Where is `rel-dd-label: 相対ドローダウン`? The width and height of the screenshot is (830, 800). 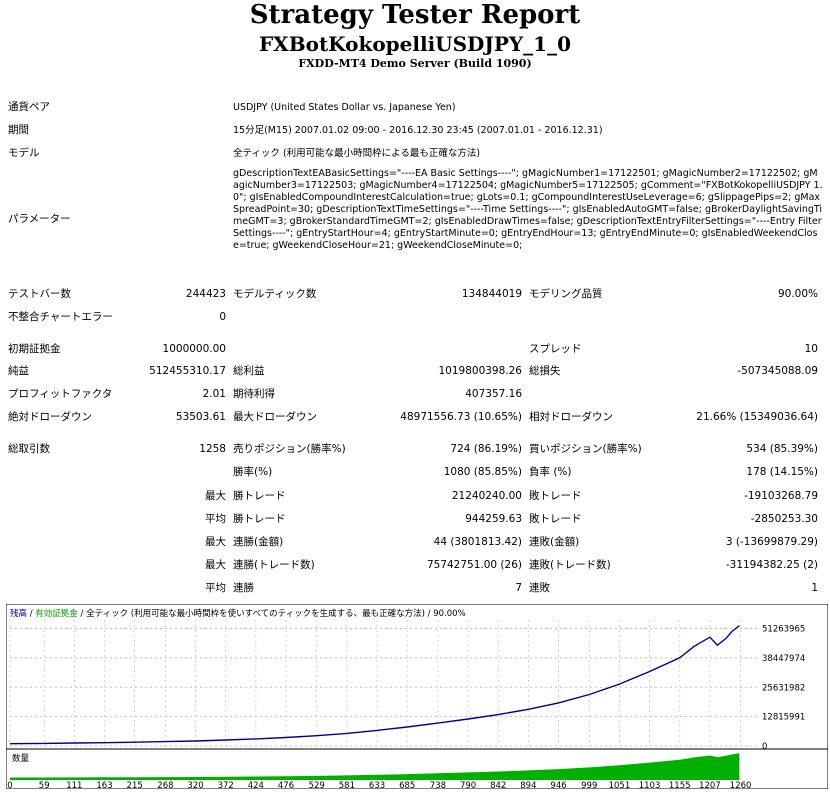 rel-dd-label: 相対ドローダウン is located at coordinates (571, 417).